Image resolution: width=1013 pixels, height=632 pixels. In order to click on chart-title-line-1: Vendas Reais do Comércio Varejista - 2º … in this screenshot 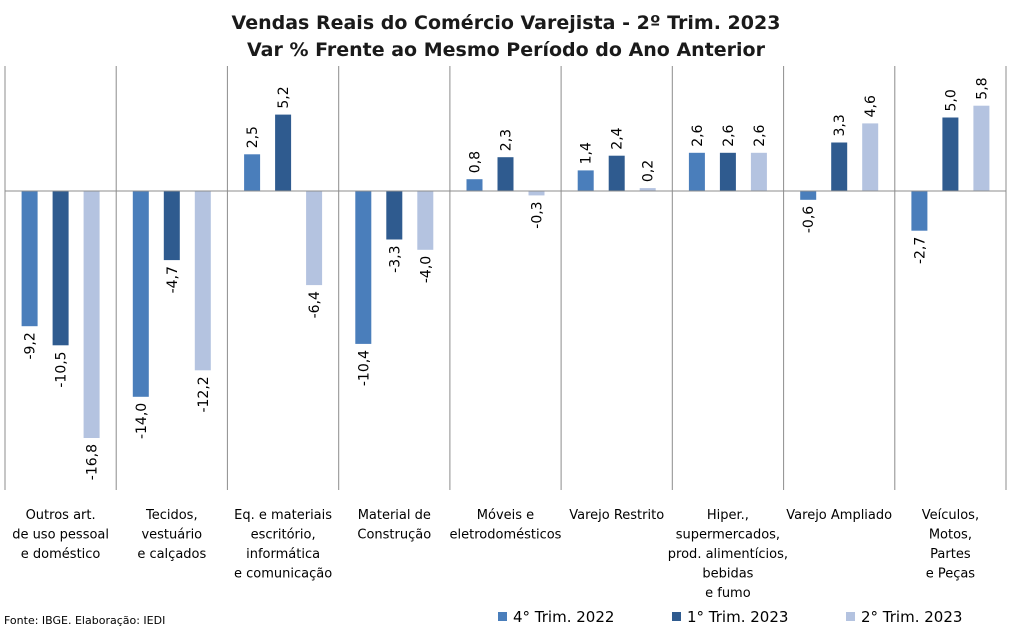, I will do `click(506, 23)`.